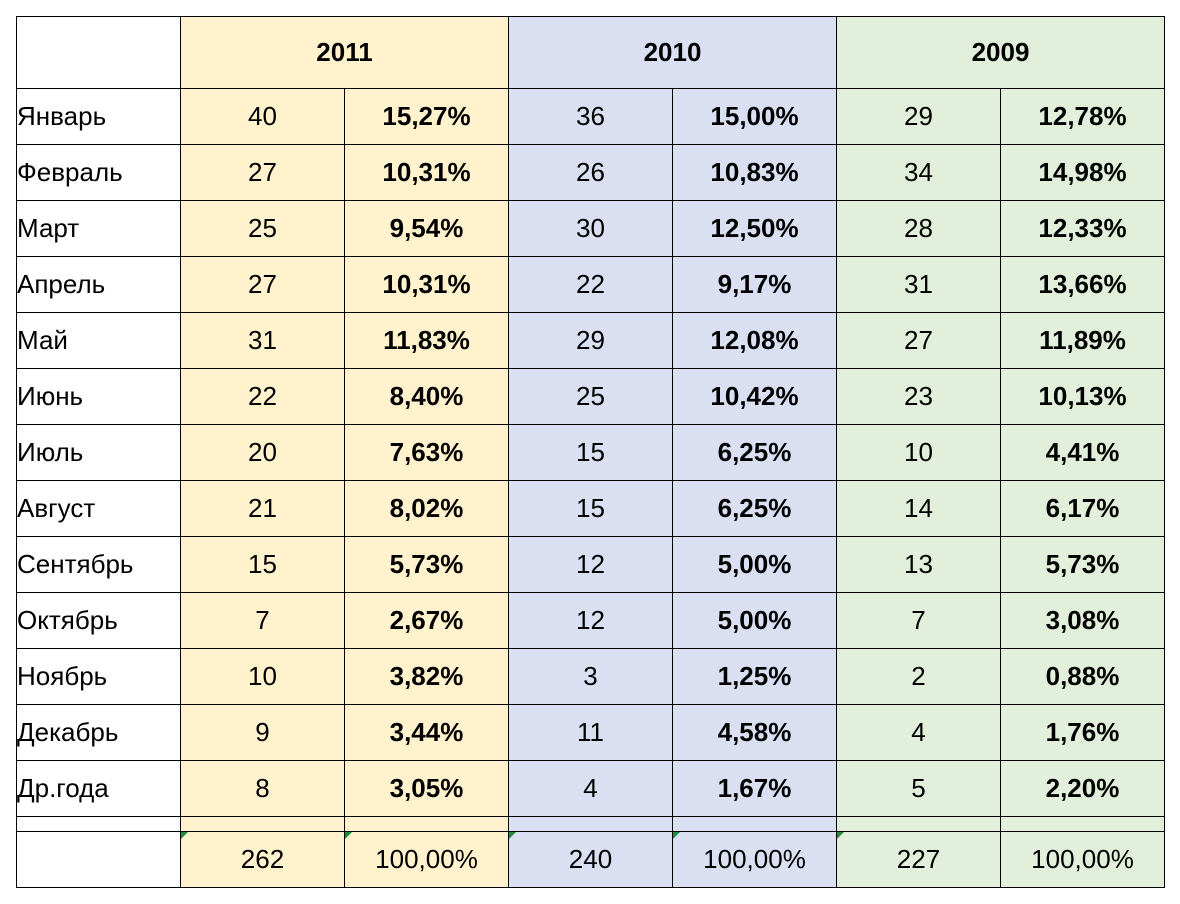 The image size is (1180, 904). I want to click on month-label-cell: Ноябрь, so click(98, 676).